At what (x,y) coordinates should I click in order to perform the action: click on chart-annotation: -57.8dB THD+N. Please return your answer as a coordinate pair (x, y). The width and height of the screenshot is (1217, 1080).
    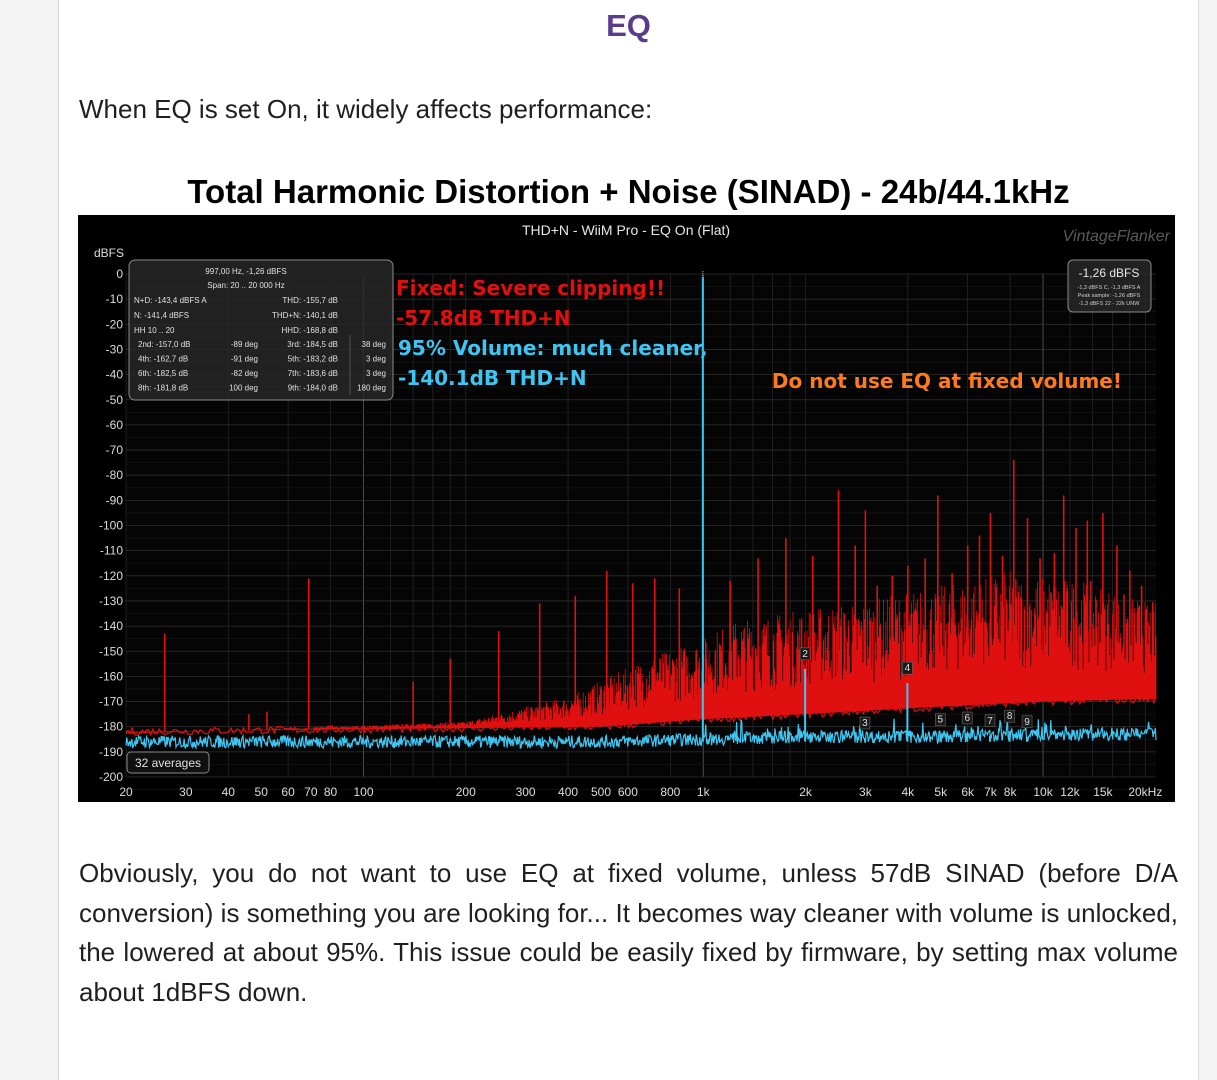
    Looking at the image, I should click on (483, 318).